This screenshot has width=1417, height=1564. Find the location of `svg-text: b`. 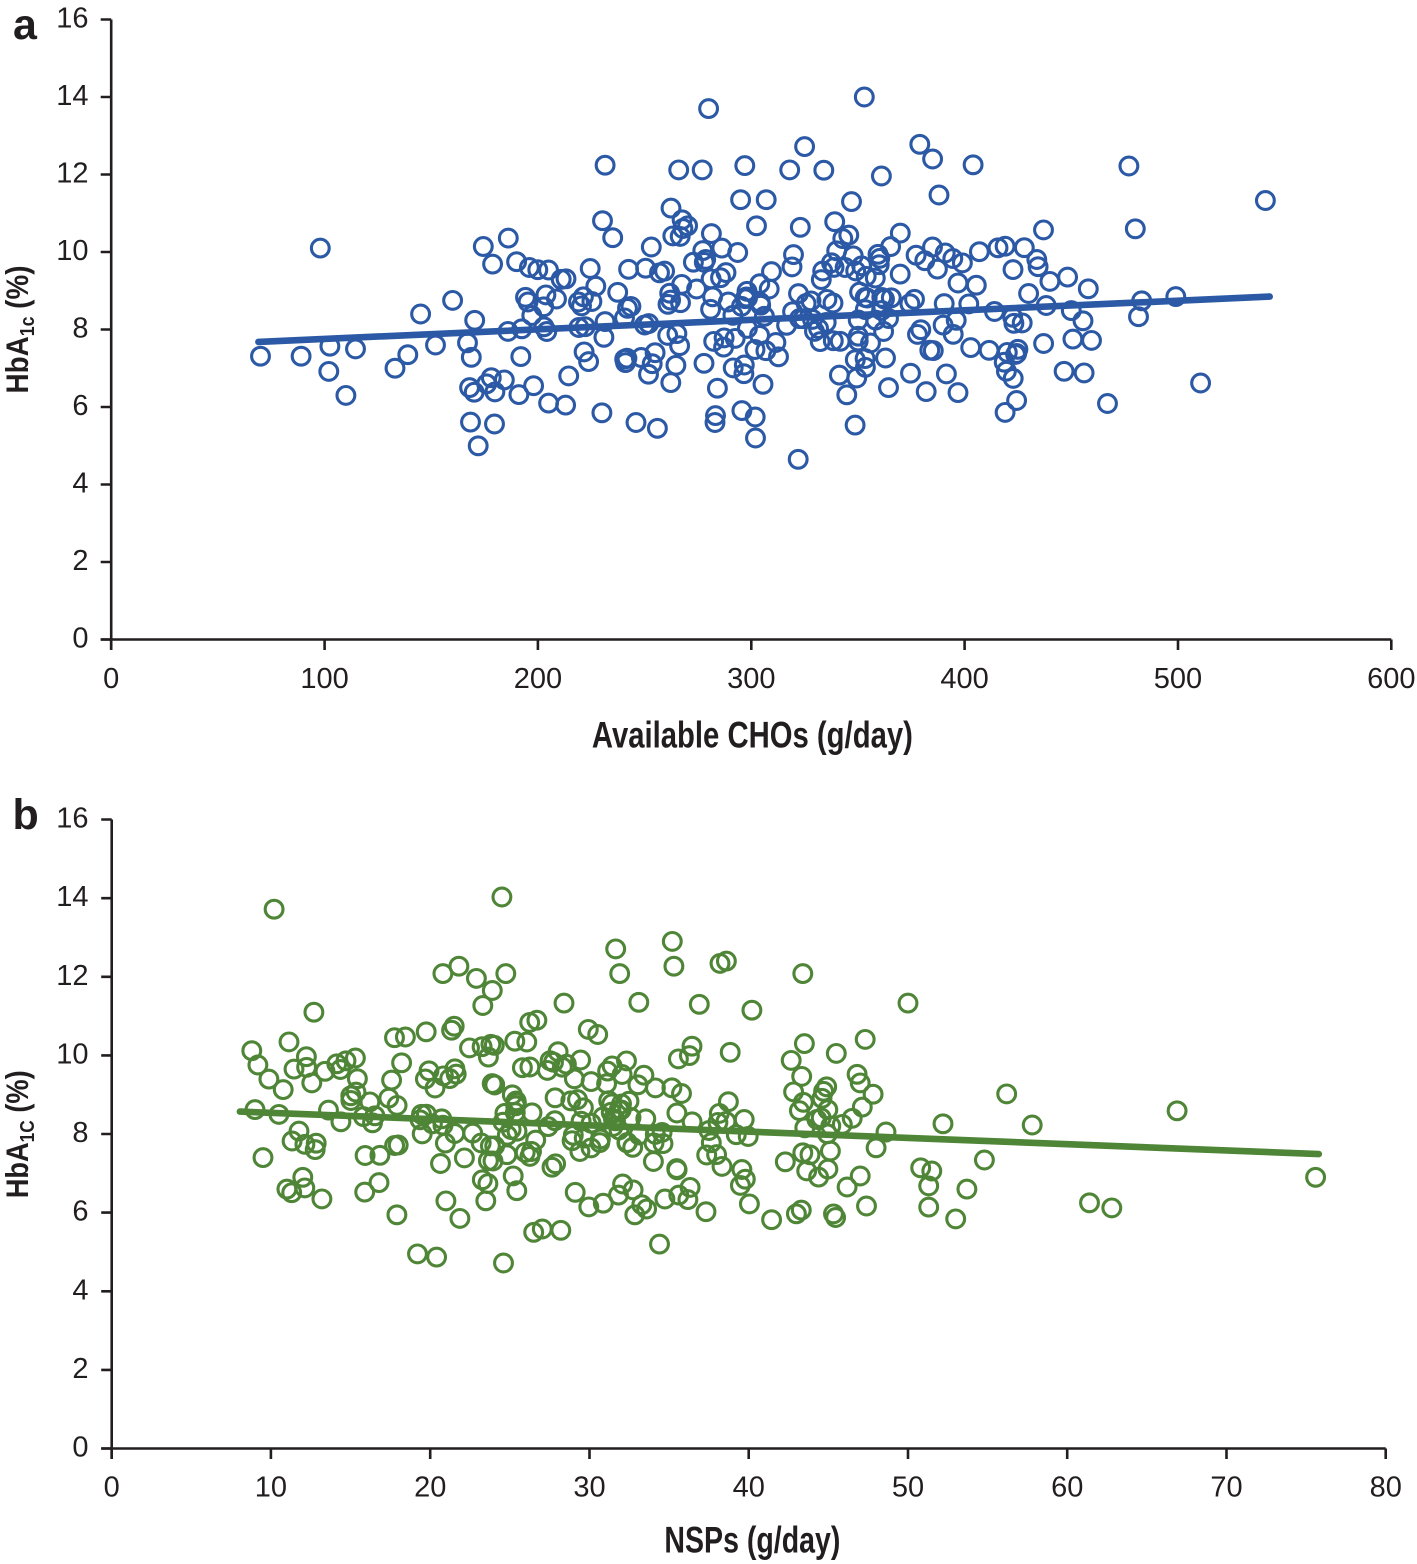

svg-text: b is located at coordinates (26, 815).